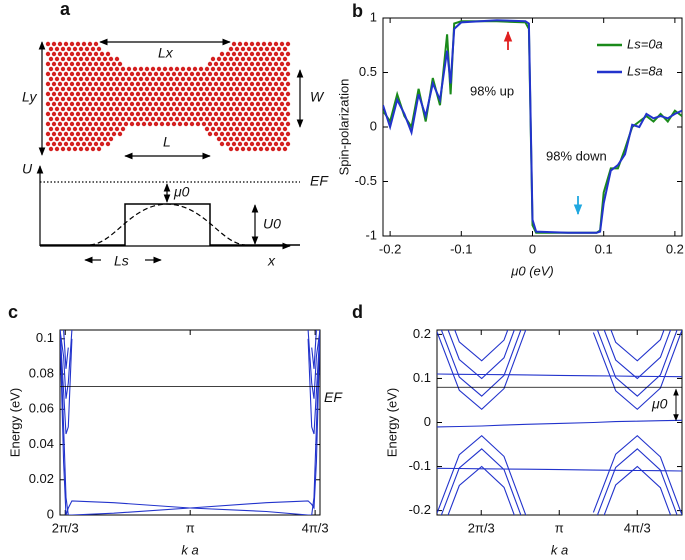 The height and width of the screenshot is (560, 685). What do you see at coordinates (391, 422) in the screenshot?
I see `y-axis-label: Energy (eV)` at bounding box center [391, 422].